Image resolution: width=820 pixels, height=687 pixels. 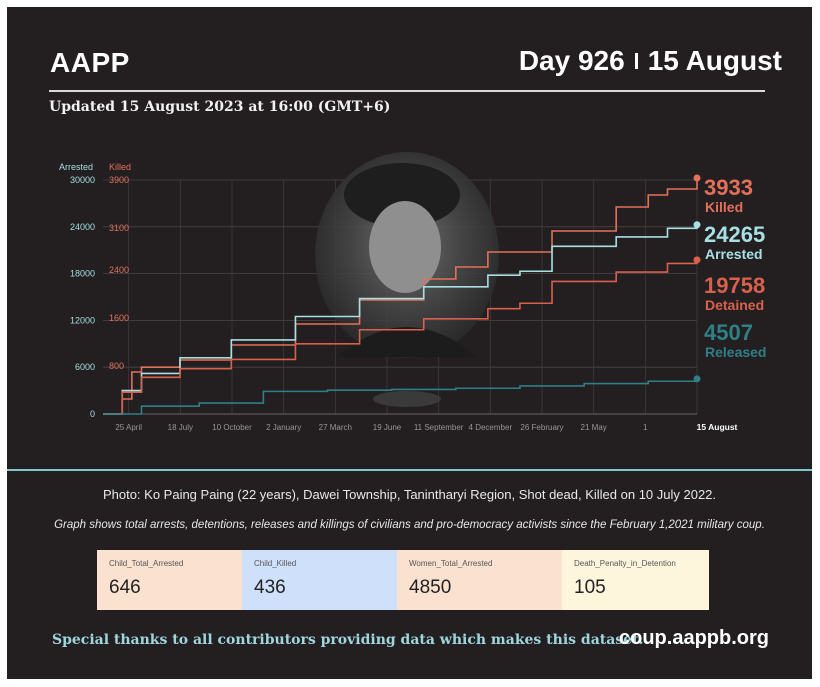 I want to click on end-name-detained: Detained, so click(x=734, y=305).